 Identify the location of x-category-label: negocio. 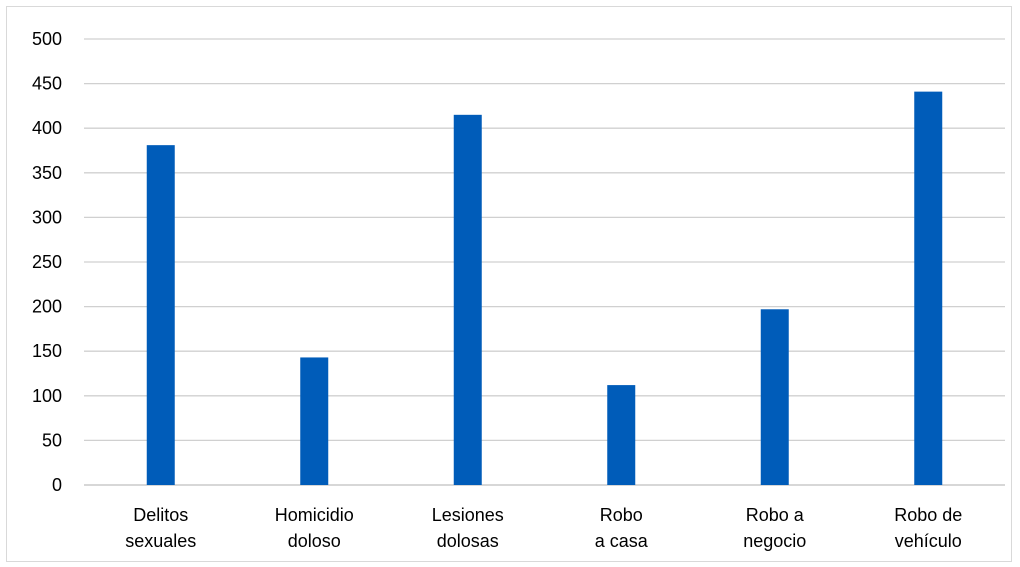
(774, 541).